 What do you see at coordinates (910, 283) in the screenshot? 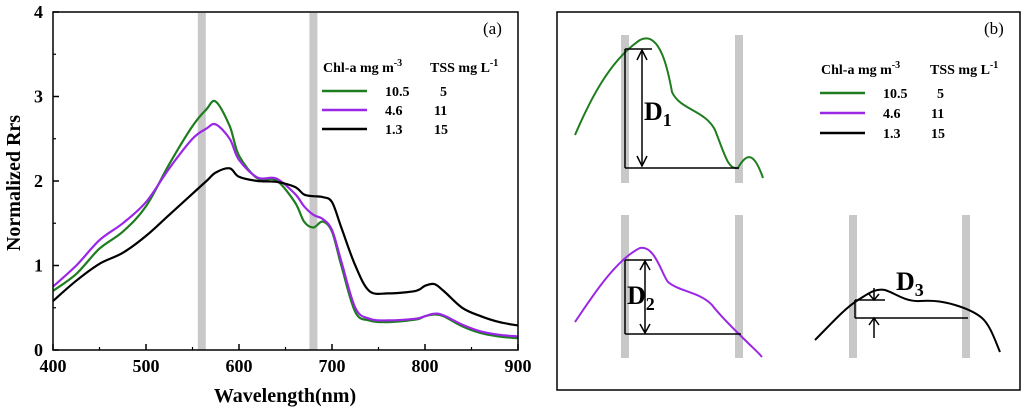
I see `d3-label: D3` at bounding box center [910, 283].